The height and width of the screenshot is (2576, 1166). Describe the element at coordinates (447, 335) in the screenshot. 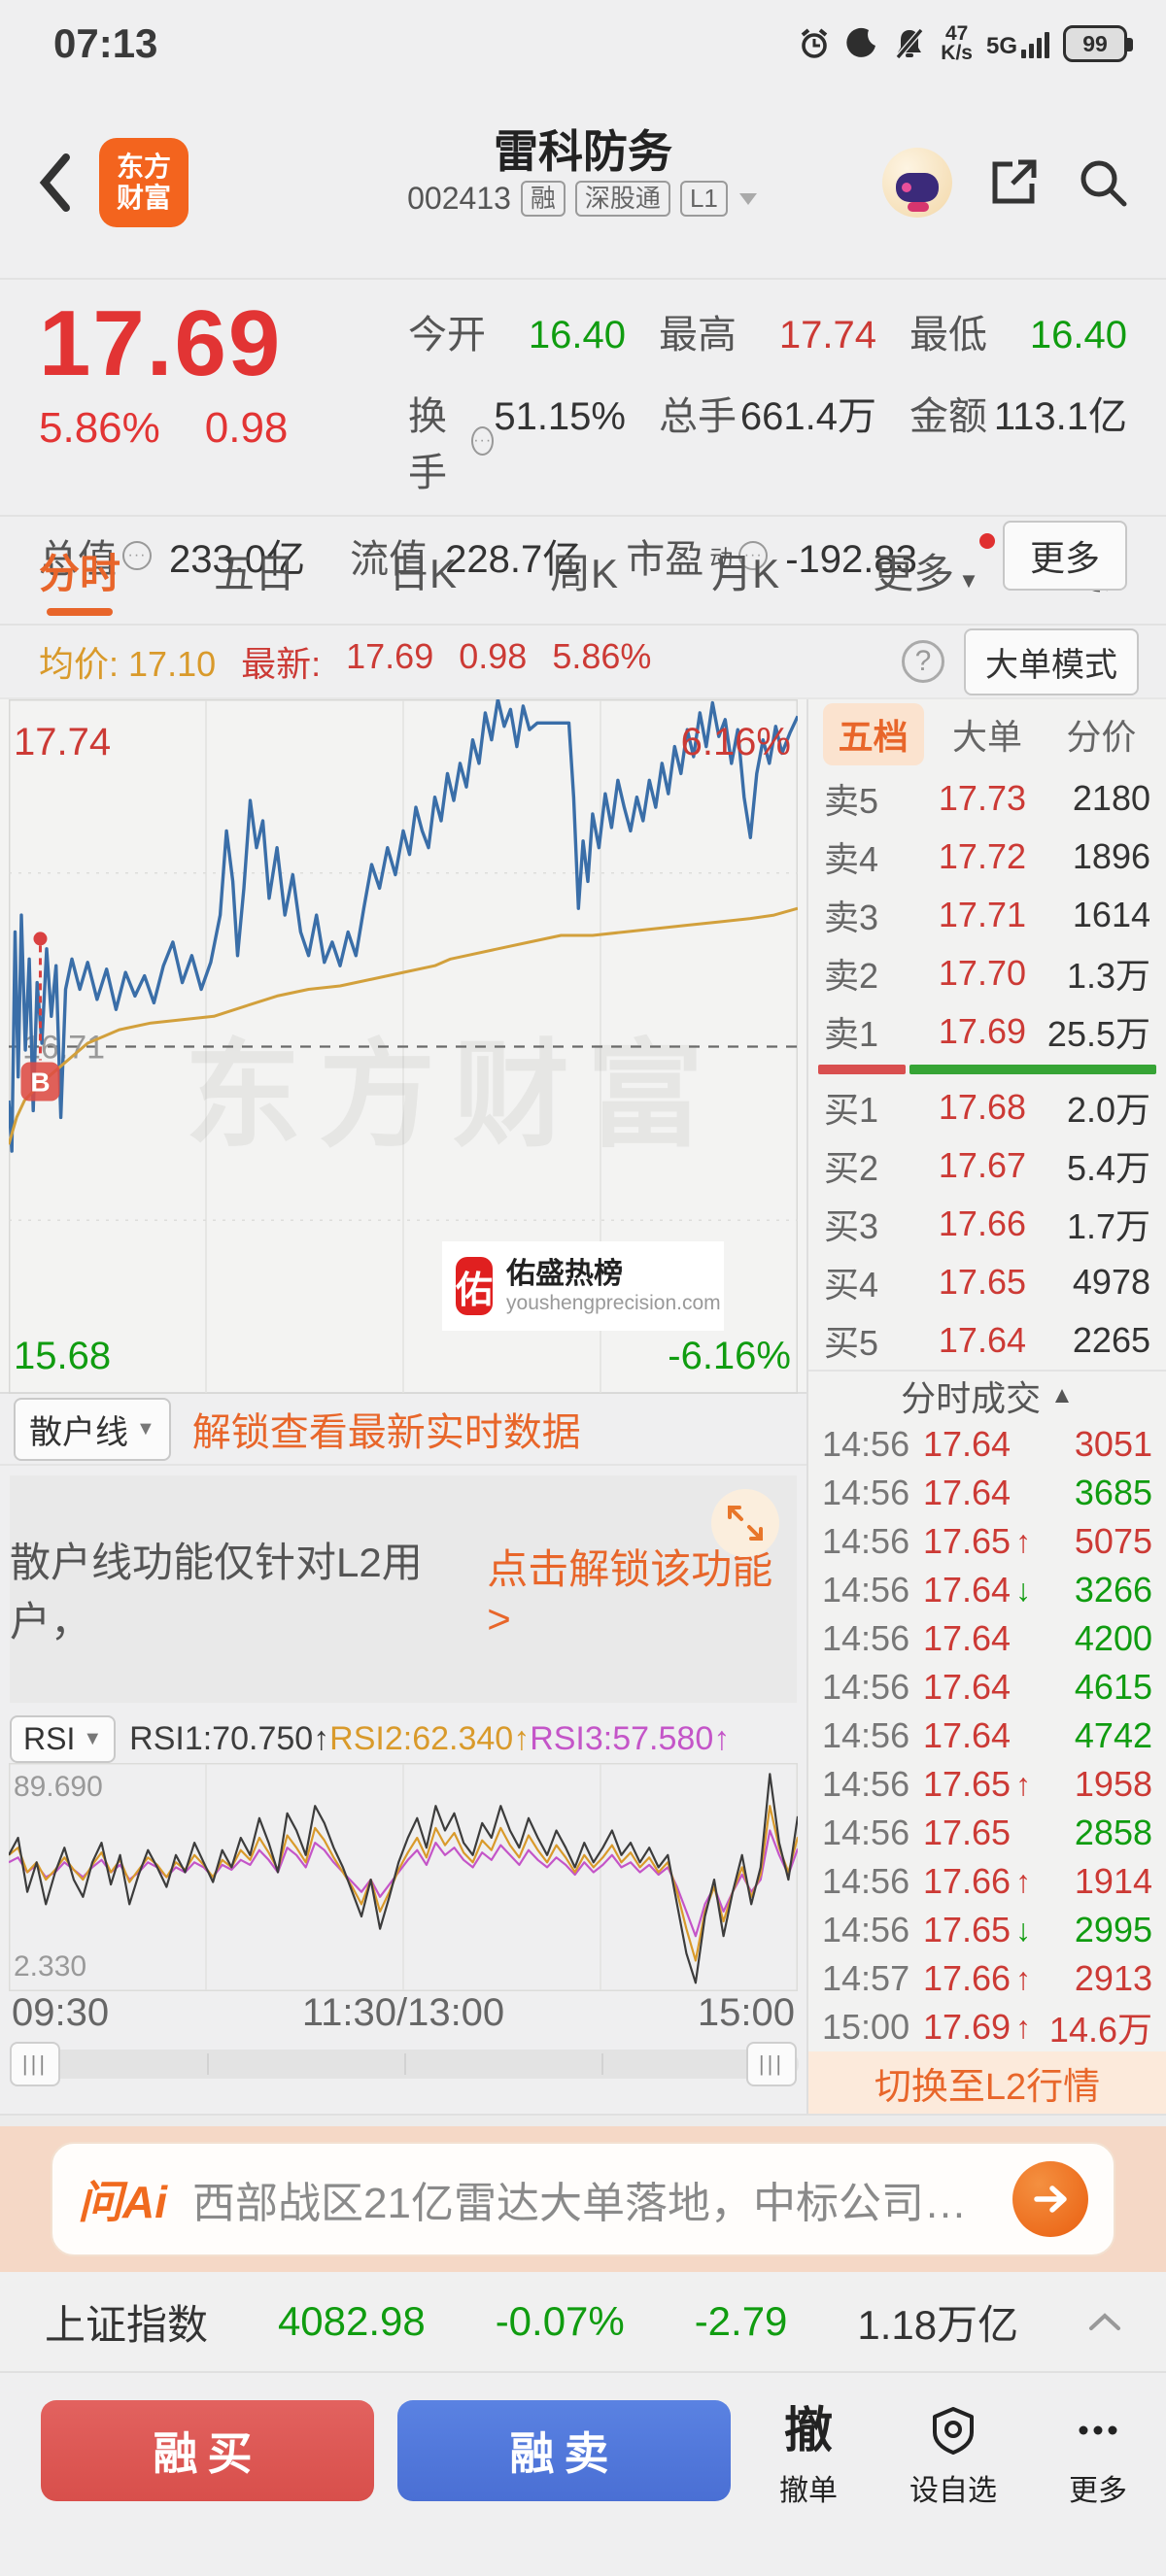

I see `stat-label: 今开` at that location.